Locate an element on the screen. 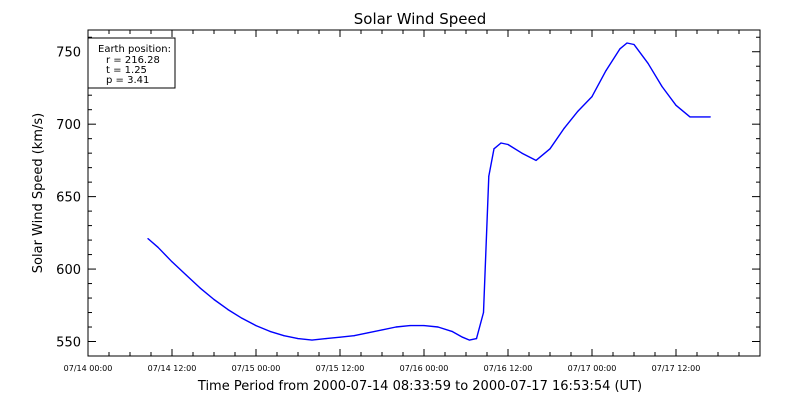 Image resolution: width=800 pixels, height=400 pixels. x-tick-label: 07/16 12:00 is located at coordinates (508, 368).